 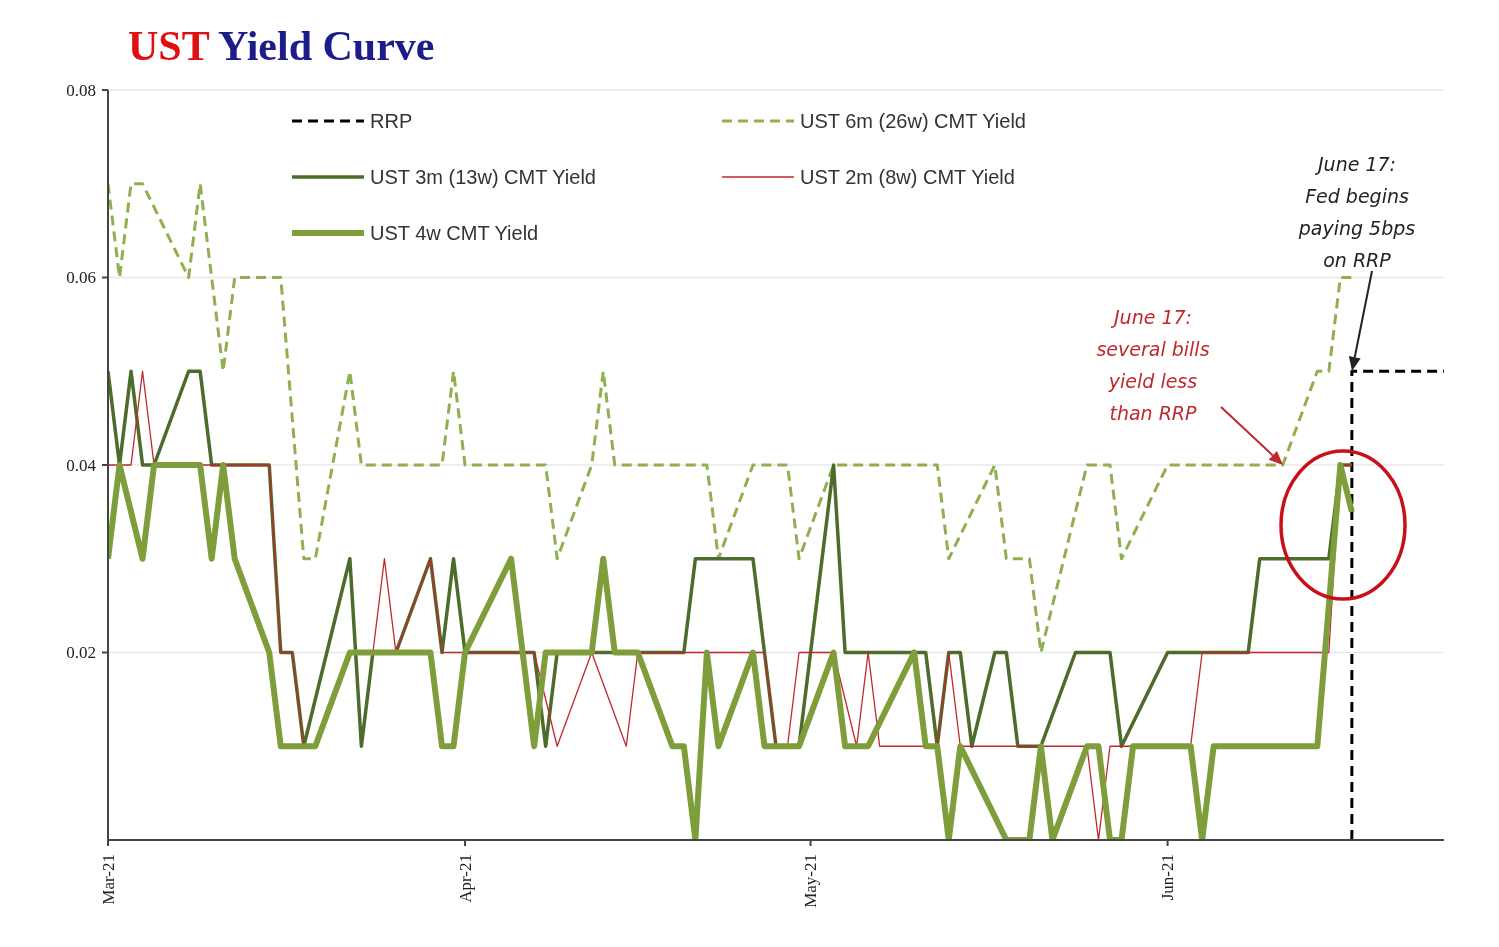 I want to click on x-tick-label: Mar-21, so click(x=108, y=879).